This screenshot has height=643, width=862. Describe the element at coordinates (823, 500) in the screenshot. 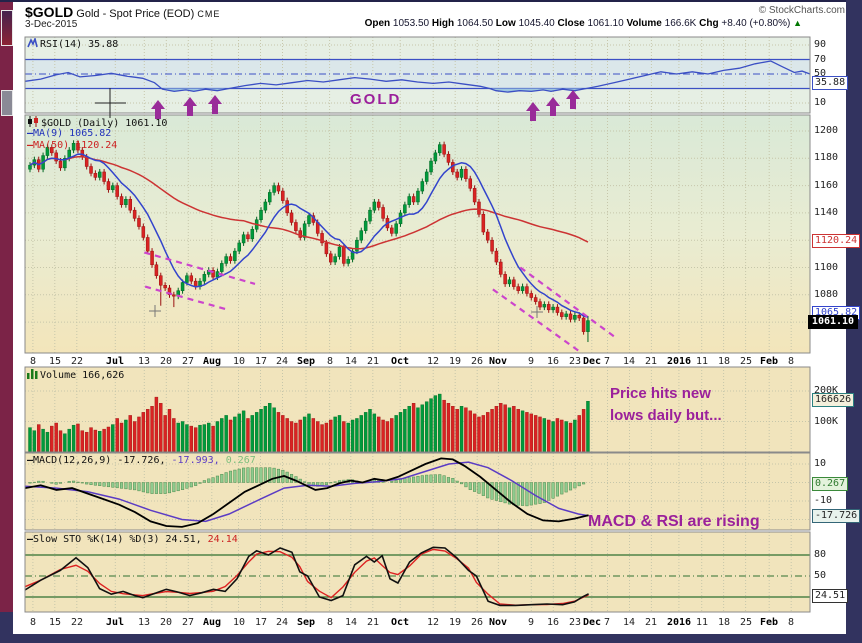

I see `macd-scale-label: -10` at that location.